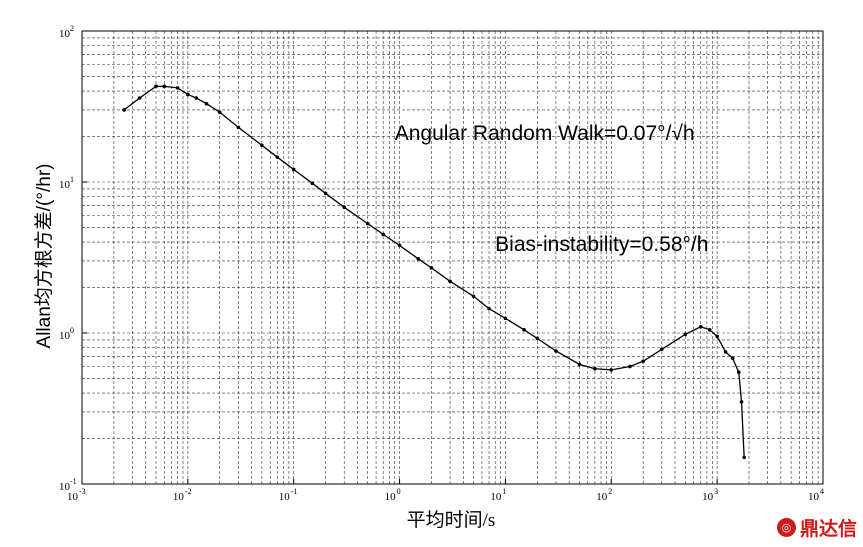 This screenshot has width=863, height=547. I want to click on y-axis-label: Allan均方根方差/(°/hr), so click(44, 256).